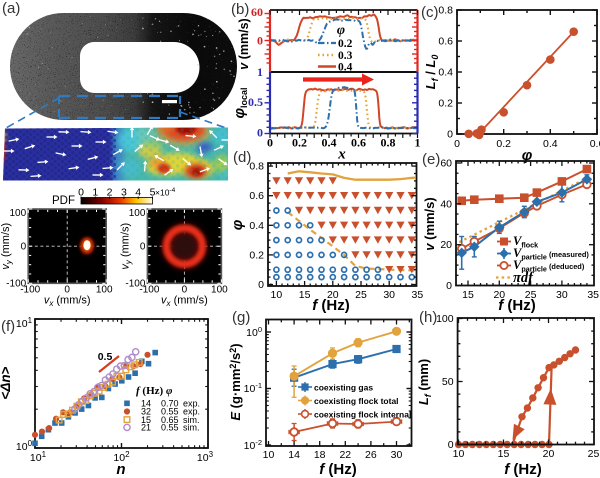  I want to click on svg-text: 0.70, so click(170, 404).